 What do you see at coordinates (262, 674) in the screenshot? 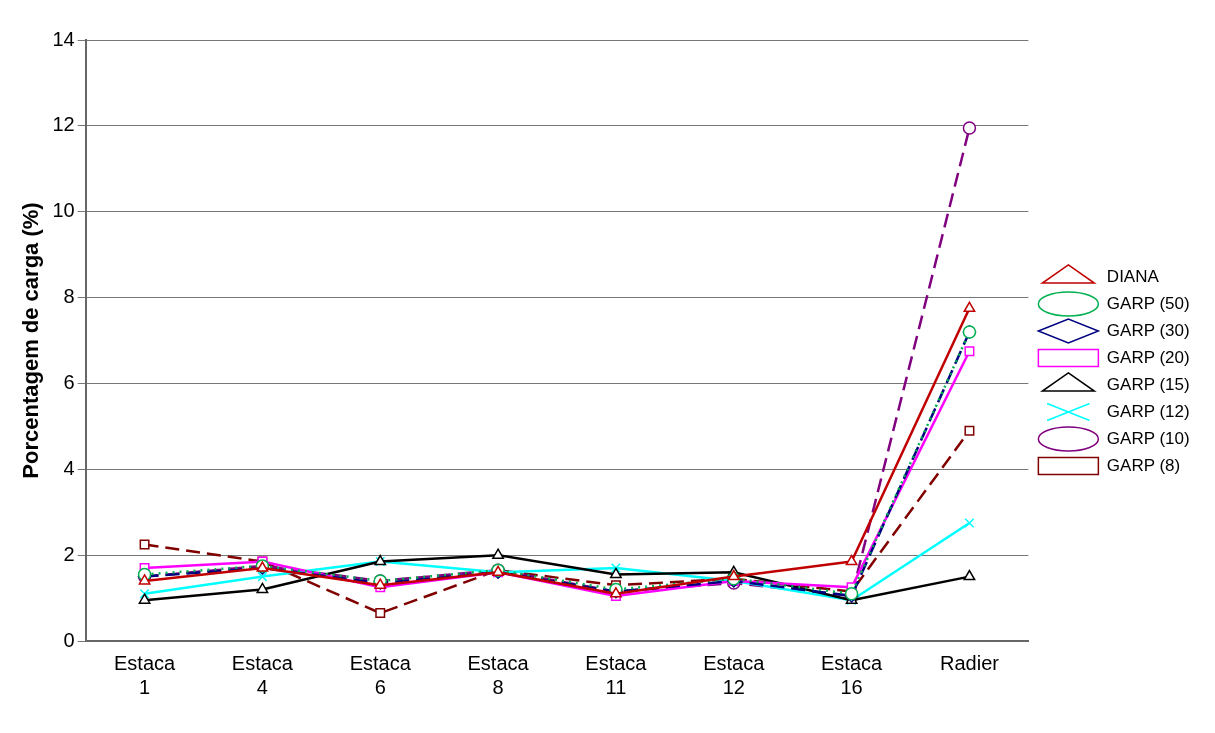
I see `x-tick-label: Estaca 4` at bounding box center [262, 674].